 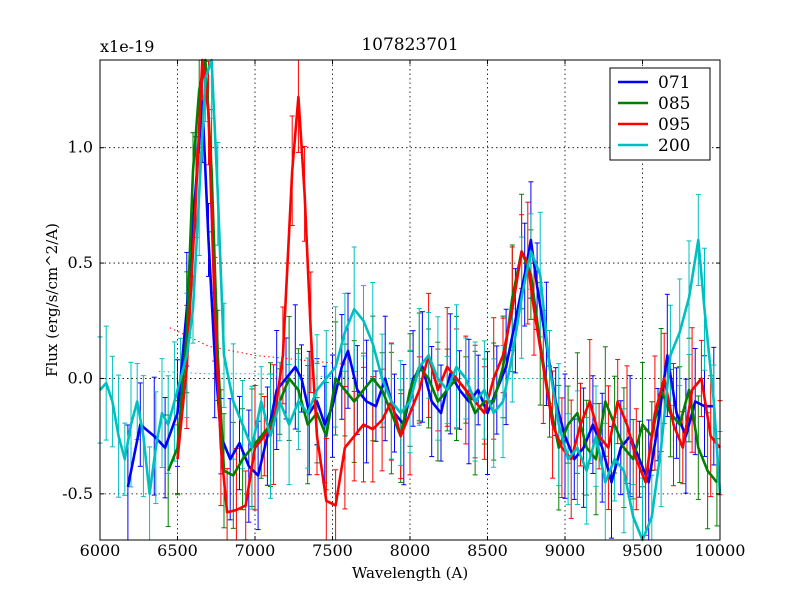 I want to click on x-tick-label: 6000, so click(x=100, y=550).